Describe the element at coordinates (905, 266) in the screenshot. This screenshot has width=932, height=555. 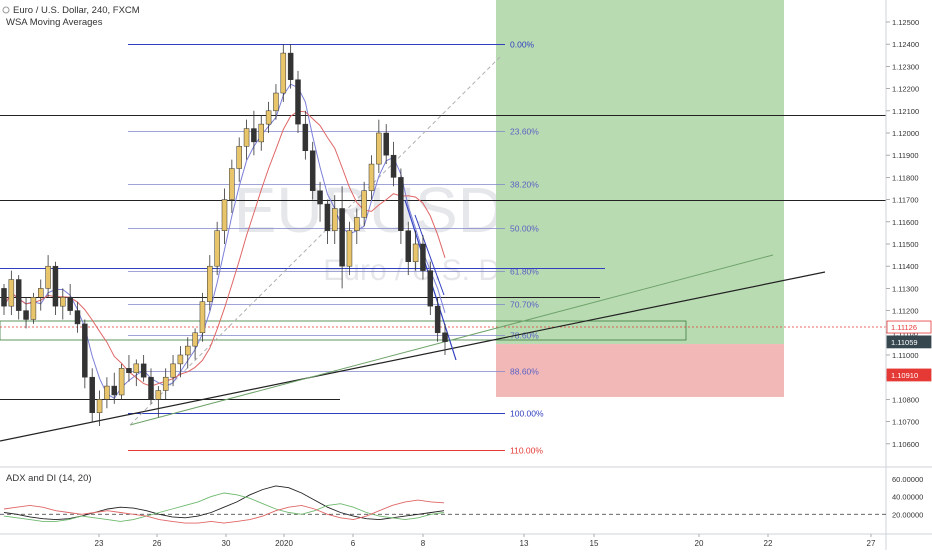
I see `price-tick-label: 1.11400` at that location.